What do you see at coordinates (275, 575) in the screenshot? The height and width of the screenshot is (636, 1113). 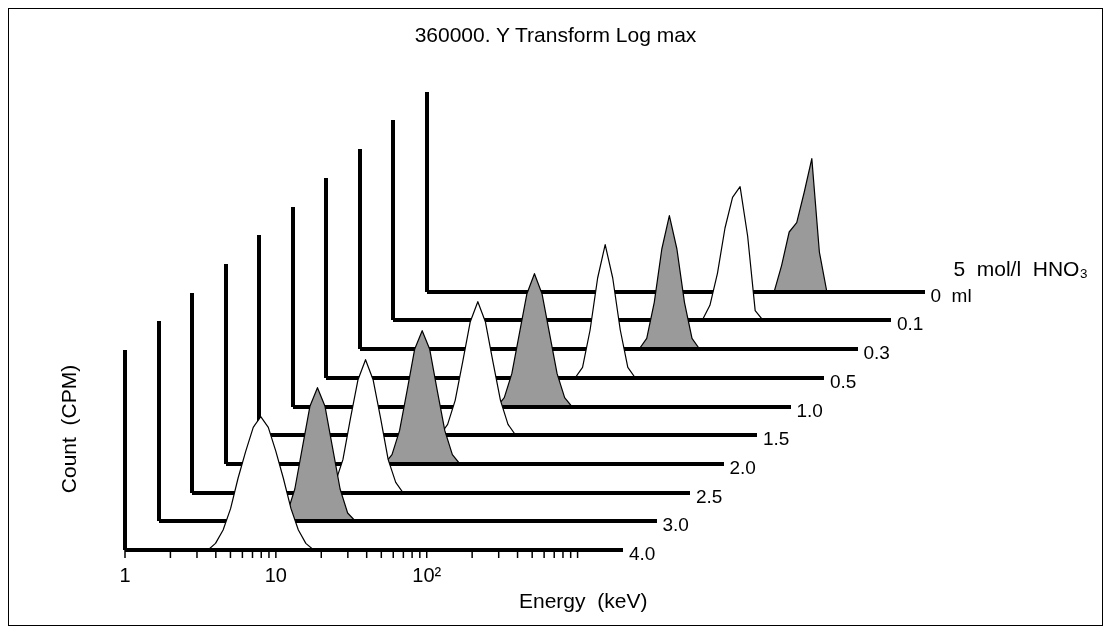 I see `x-tick-label: 10` at bounding box center [275, 575].